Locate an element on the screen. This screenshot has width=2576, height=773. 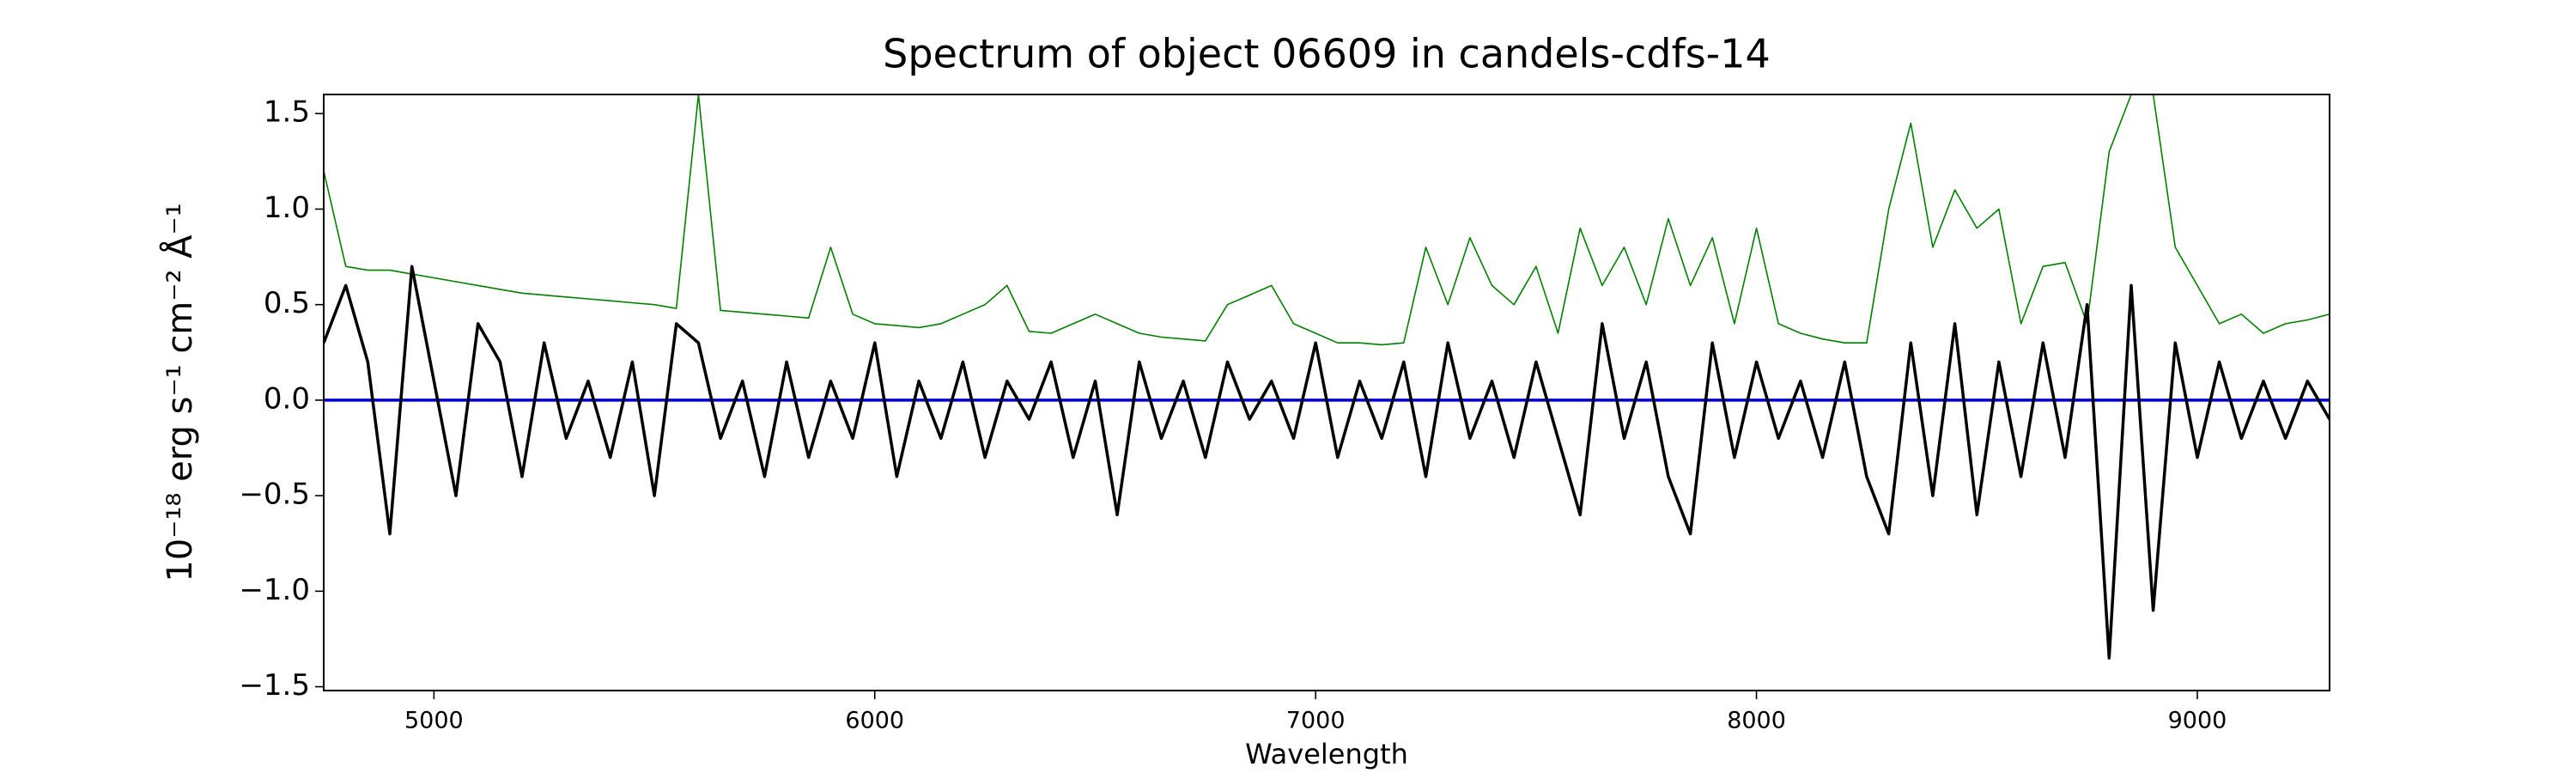
y-tick-label: 0.0 is located at coordinates (287, 398).